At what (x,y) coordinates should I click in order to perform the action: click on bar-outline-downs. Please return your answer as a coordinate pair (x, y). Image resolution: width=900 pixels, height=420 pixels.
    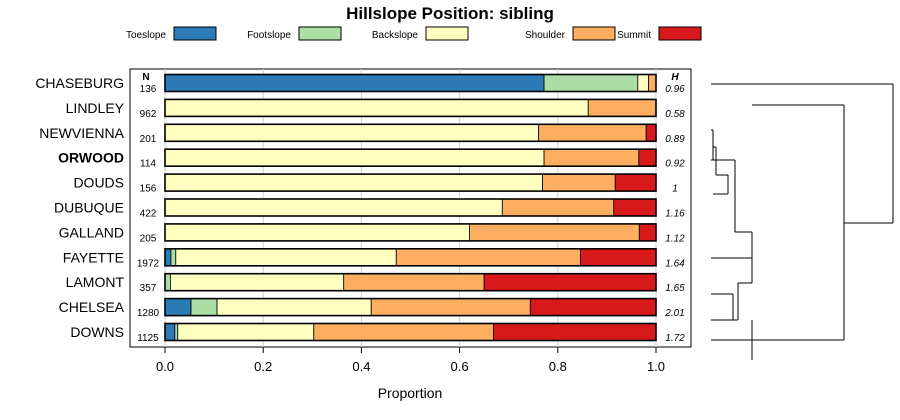
    Looking at the image, I should click on (410, 332).